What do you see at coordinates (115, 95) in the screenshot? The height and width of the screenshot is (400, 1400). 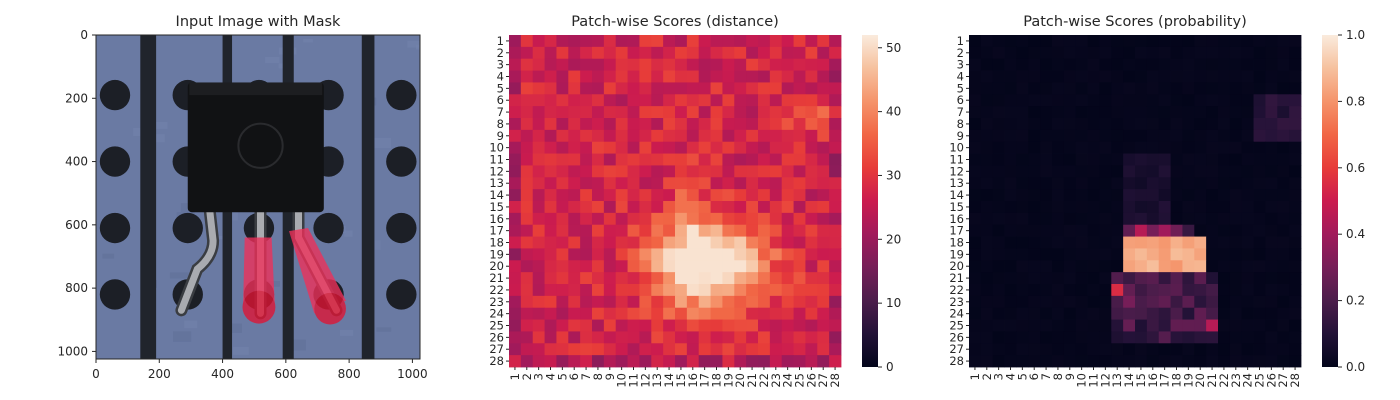 I see `board-hole` at bounding box center [115, 95].